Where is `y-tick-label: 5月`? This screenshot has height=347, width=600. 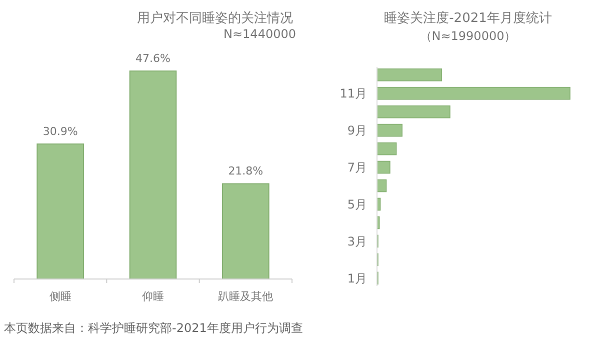
y-tick-label: 5月 is located at coordinates (357, 204).